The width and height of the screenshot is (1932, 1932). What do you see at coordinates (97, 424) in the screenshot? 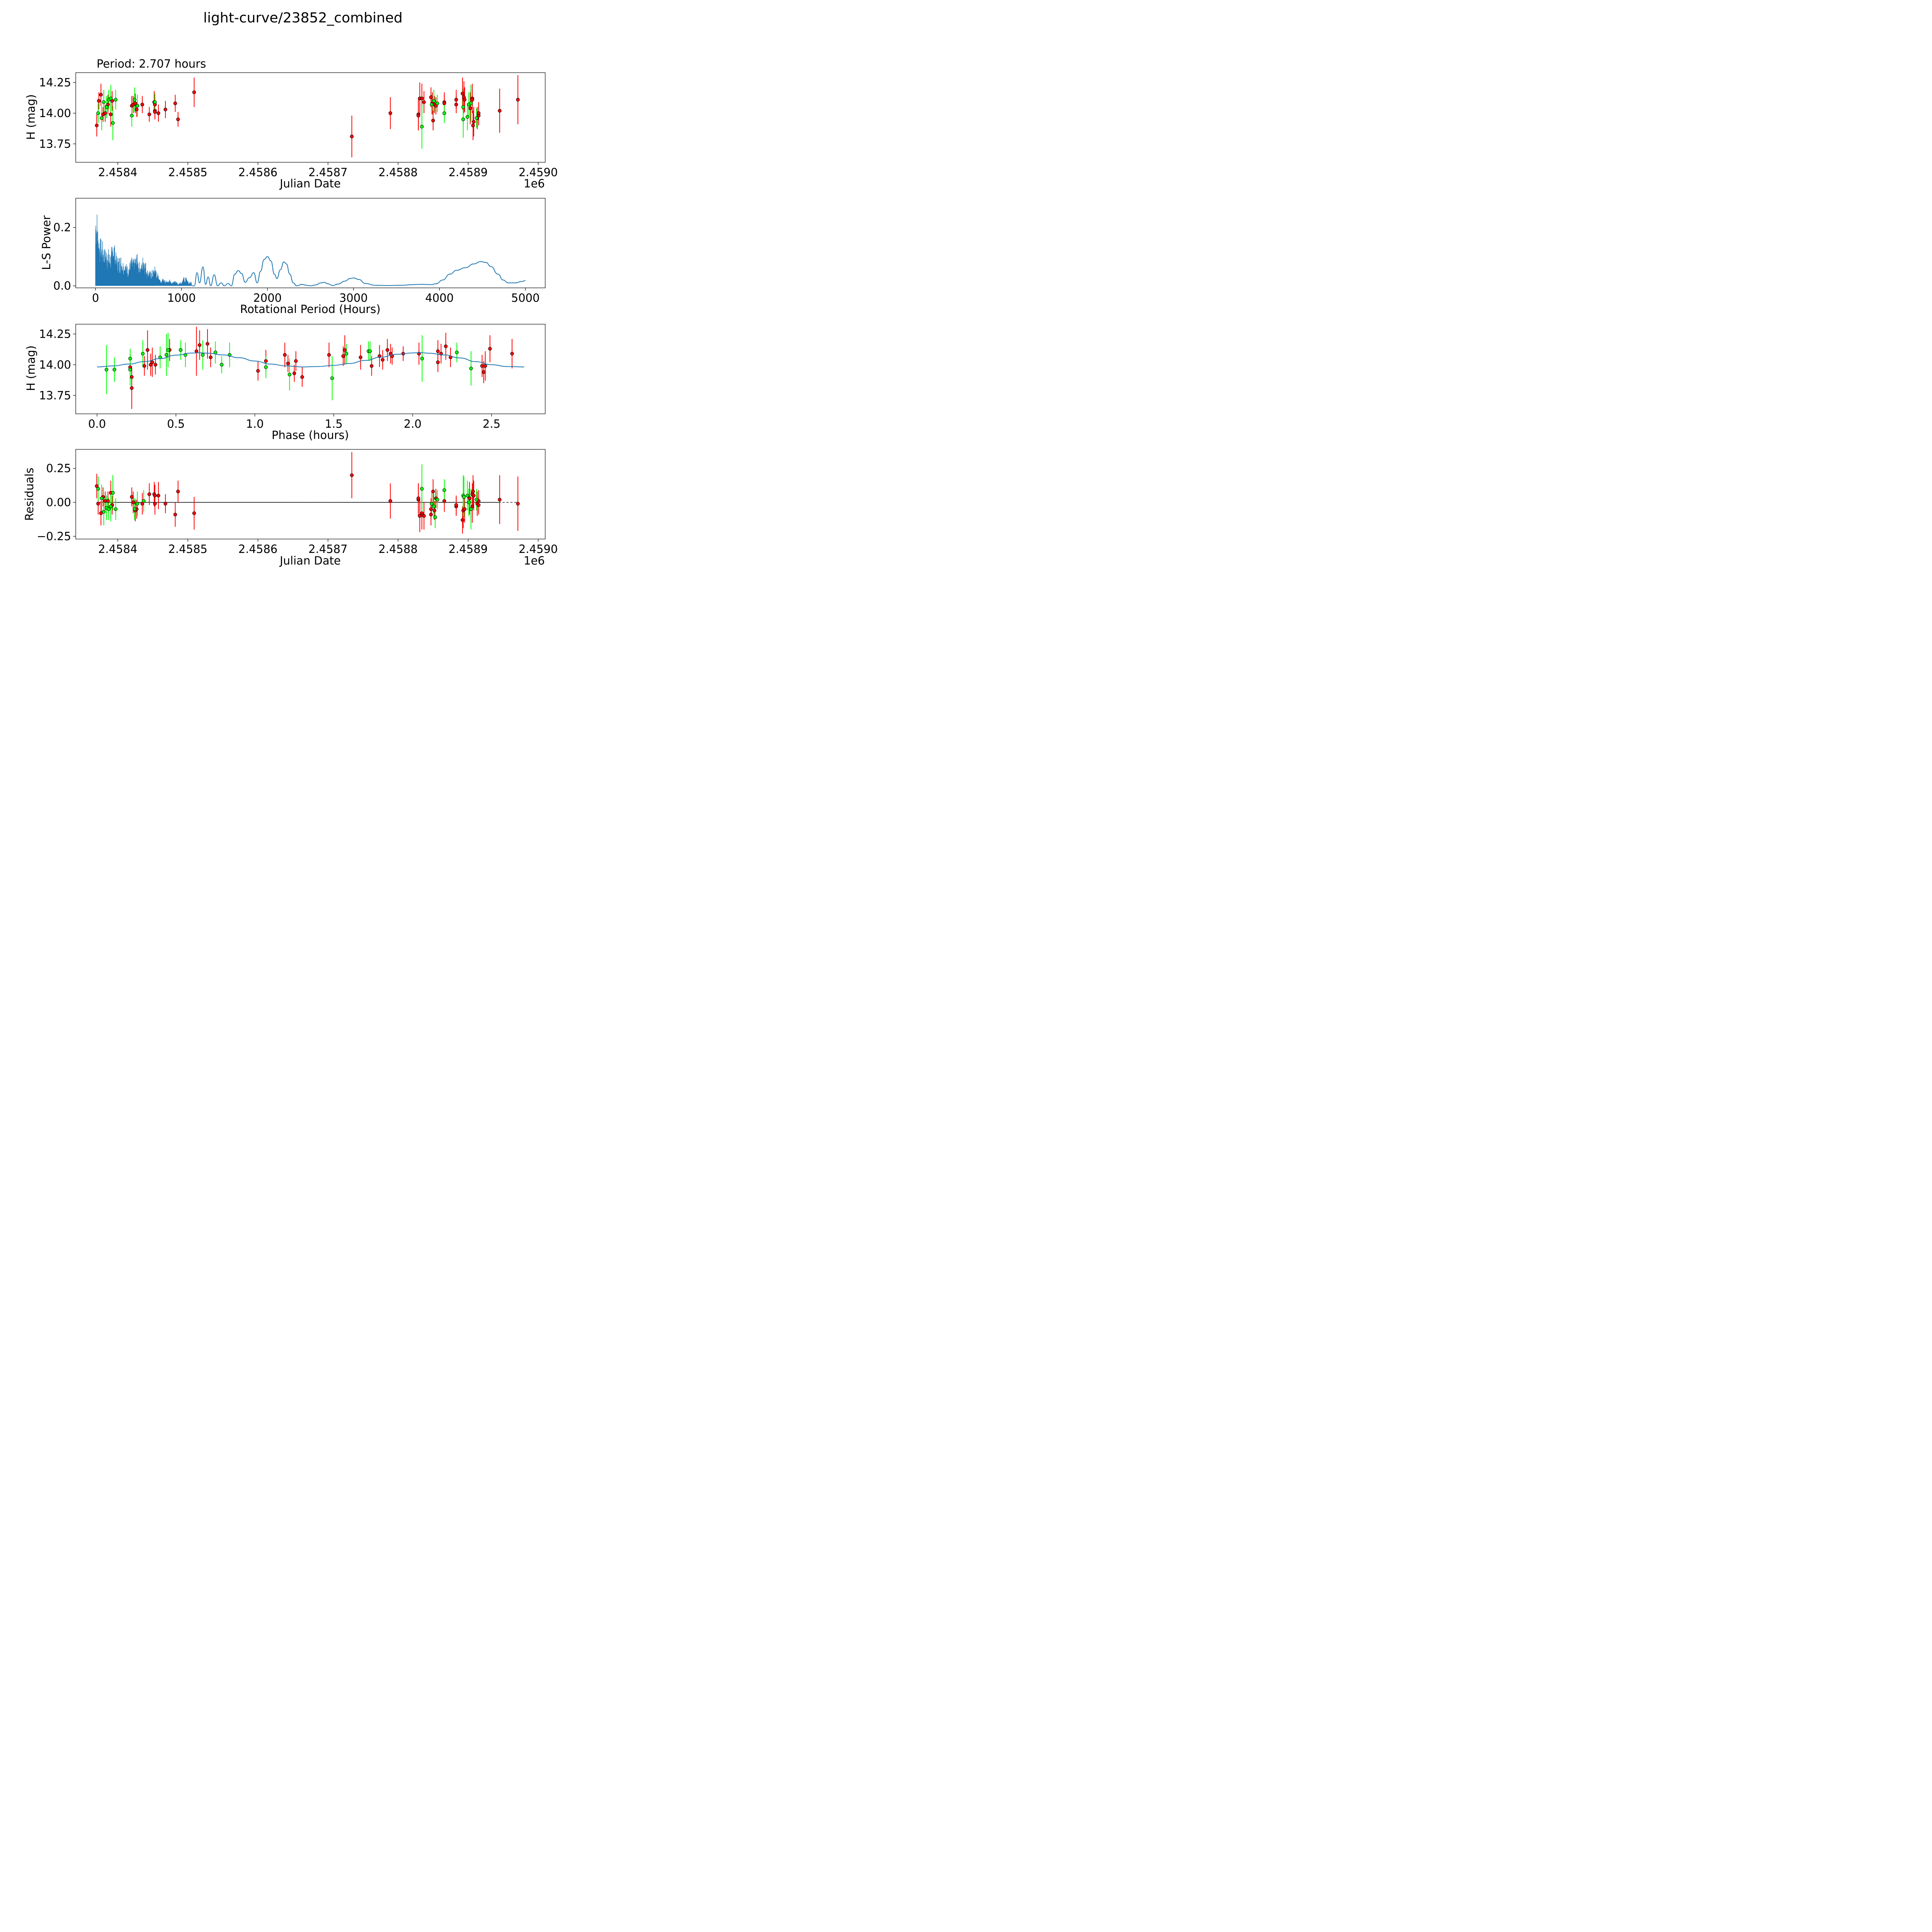
I see `phased-xtick-label: 0.0` at bounding box center [97, 424].